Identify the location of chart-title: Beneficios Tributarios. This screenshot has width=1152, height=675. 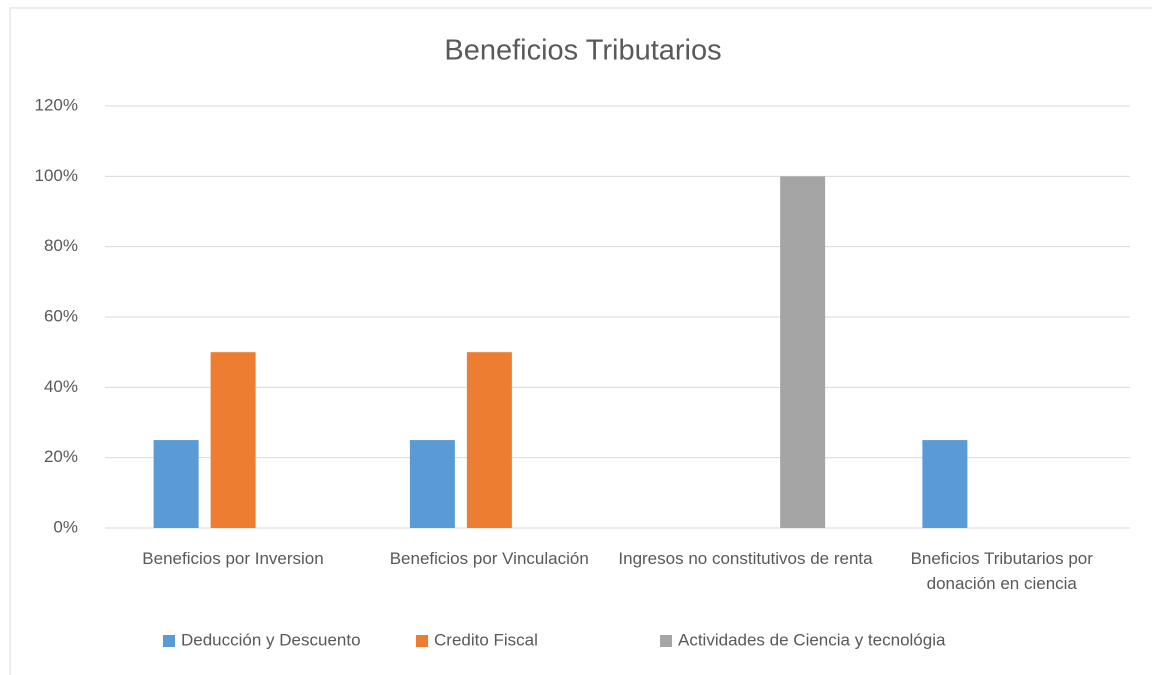
(582, 51).